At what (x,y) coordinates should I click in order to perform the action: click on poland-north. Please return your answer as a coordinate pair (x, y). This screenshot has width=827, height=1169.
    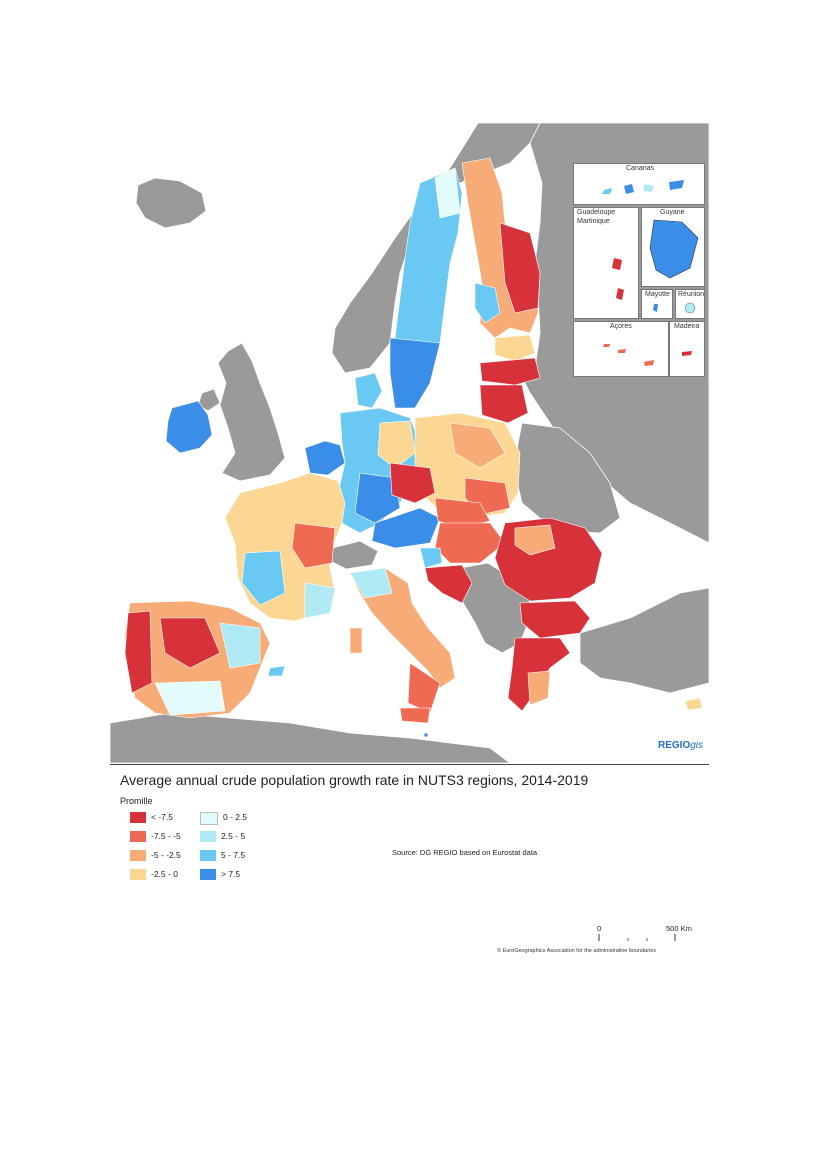
    Looking at the image, I should click on (477, 445).